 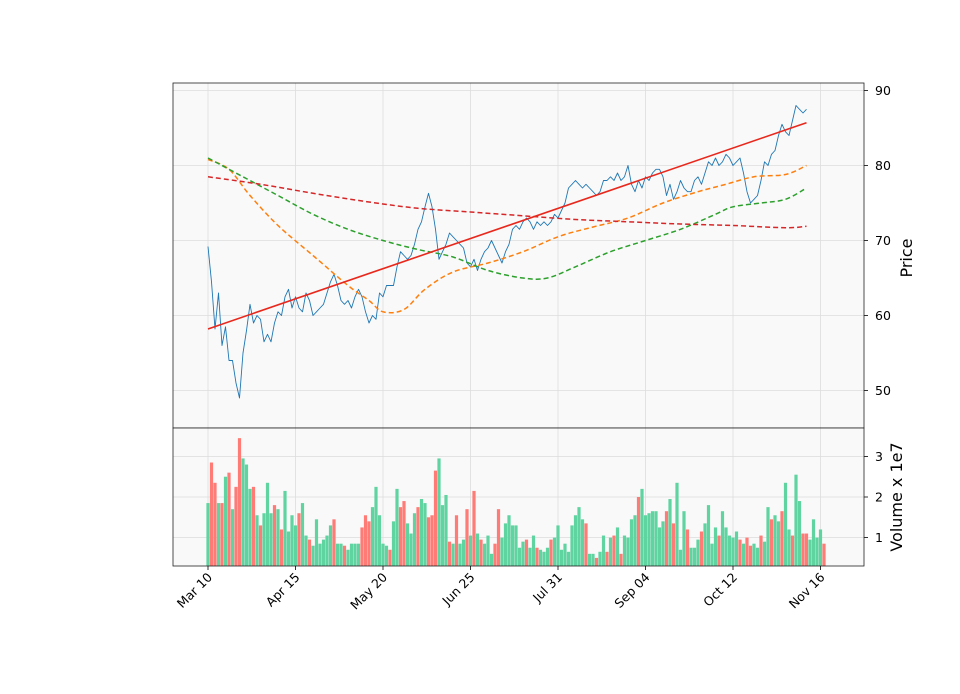 What do you see at coordinates (879, 456) in the screenshot?
I see `volume-y-tick-label: 3` at bounding box center [879, 456].